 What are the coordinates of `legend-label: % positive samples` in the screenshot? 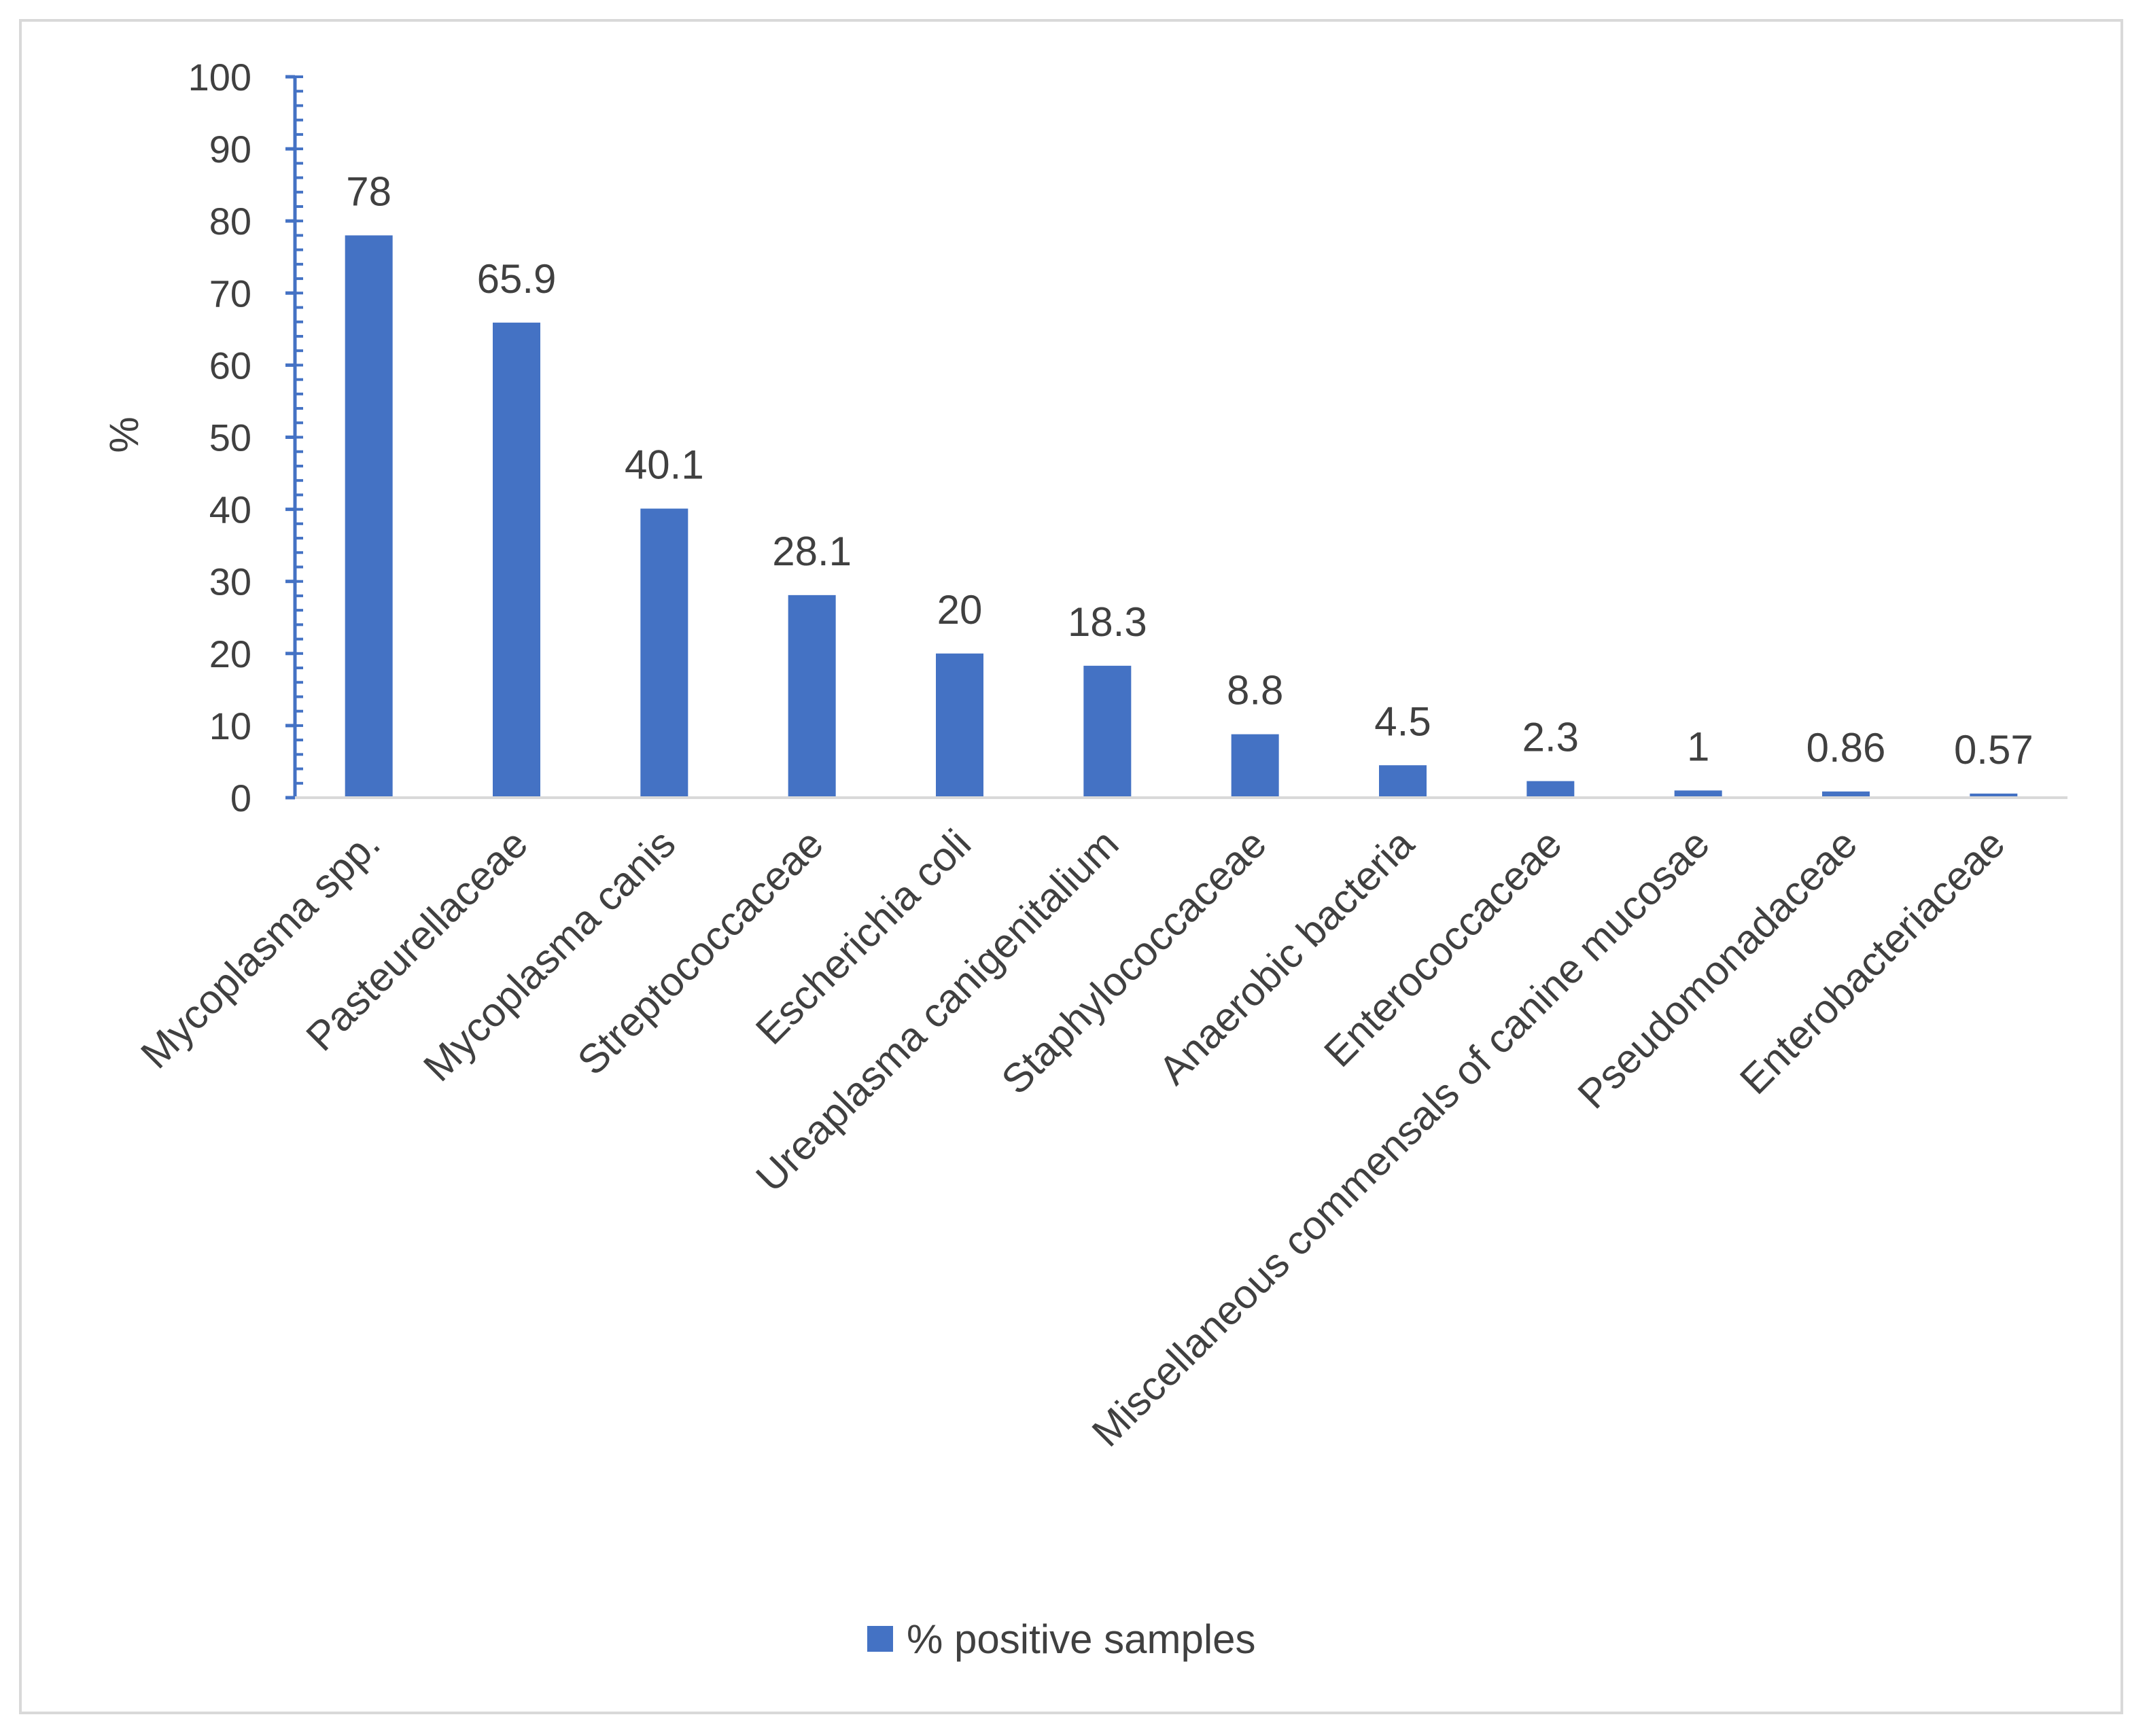 It's located at (1082, 1639).